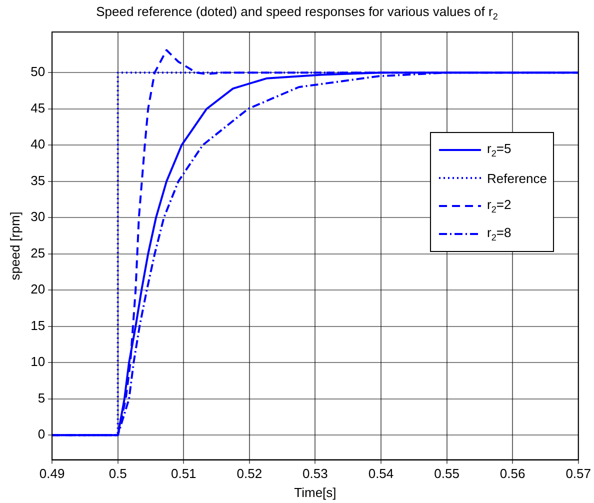 The image size is (594, 503). What do you see at coordinates (579, 474) in the screenshot?
I see `x-tick-label: 0.57` at bounding box center [579, 474].